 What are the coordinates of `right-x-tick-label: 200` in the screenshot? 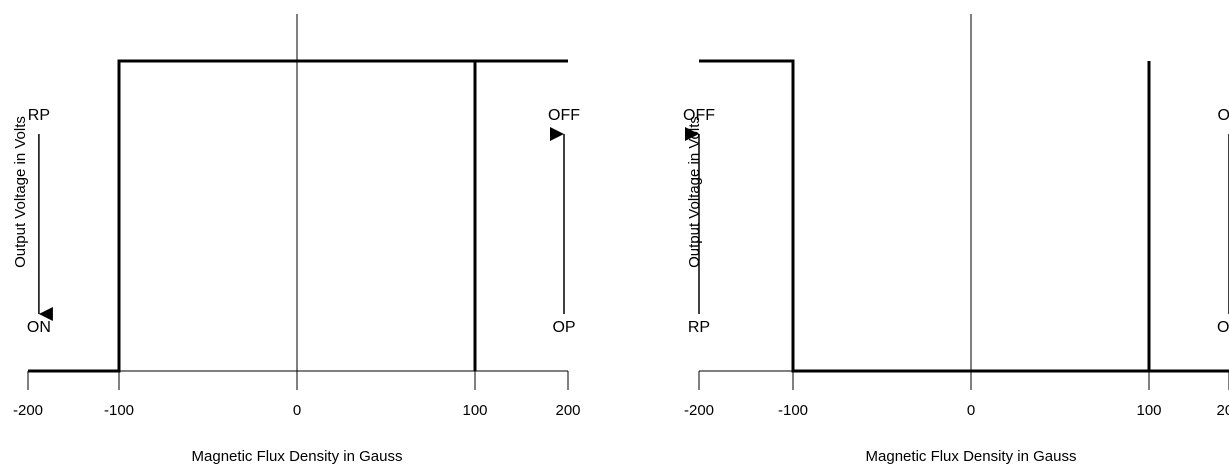 It's located at (1222, 410).